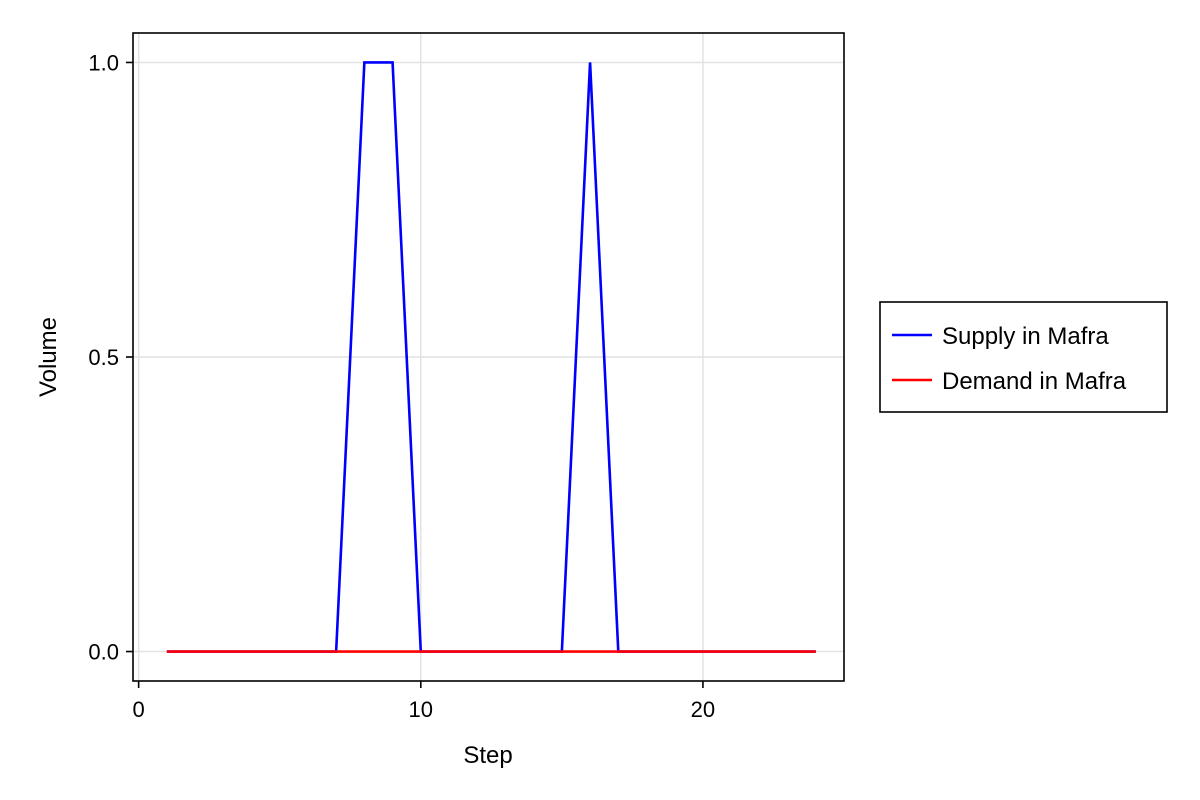  Describe the element at coordinates (103, 62) in the screenshot. I see `y-tick-label: 1.0` at that location.